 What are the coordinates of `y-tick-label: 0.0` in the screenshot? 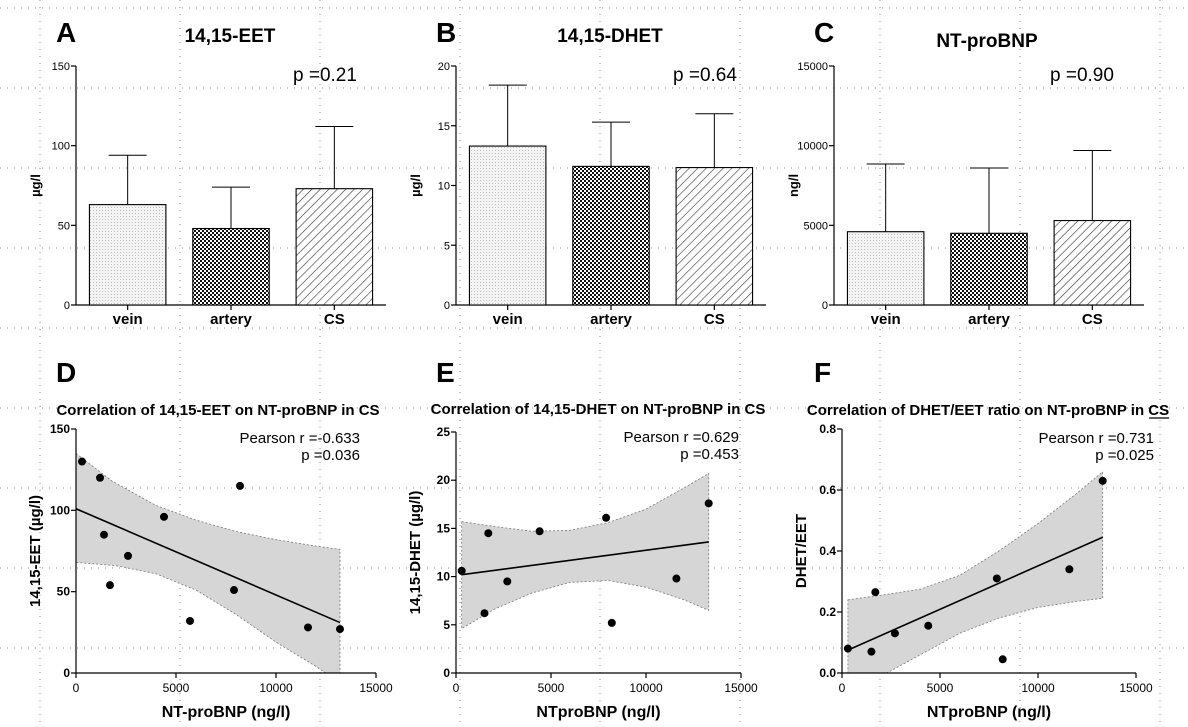 It's located at (827, 673).